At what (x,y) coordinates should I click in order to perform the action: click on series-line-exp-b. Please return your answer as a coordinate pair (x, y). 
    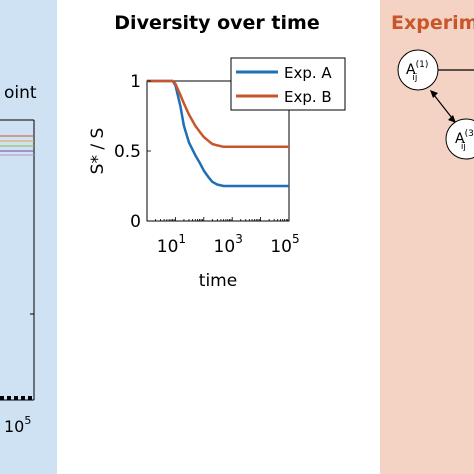
    Looking at the image, I should click on (218, 114).